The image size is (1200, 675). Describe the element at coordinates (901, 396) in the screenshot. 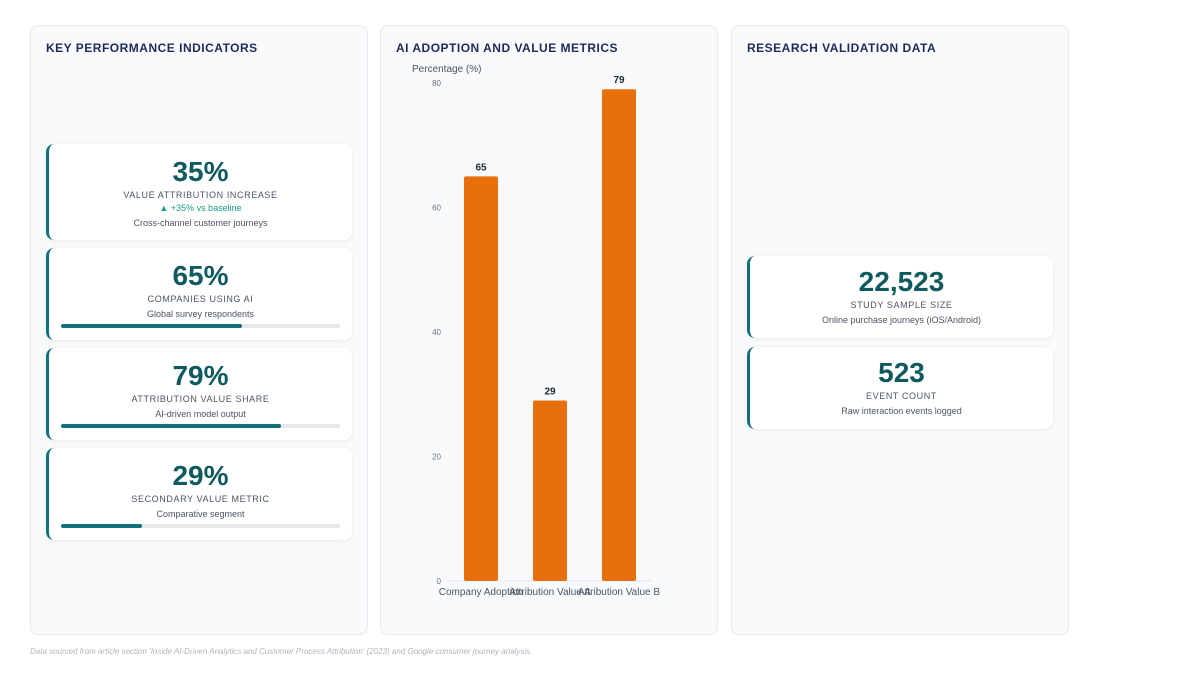

I see `research-label: EVENT COUNT` at that location.